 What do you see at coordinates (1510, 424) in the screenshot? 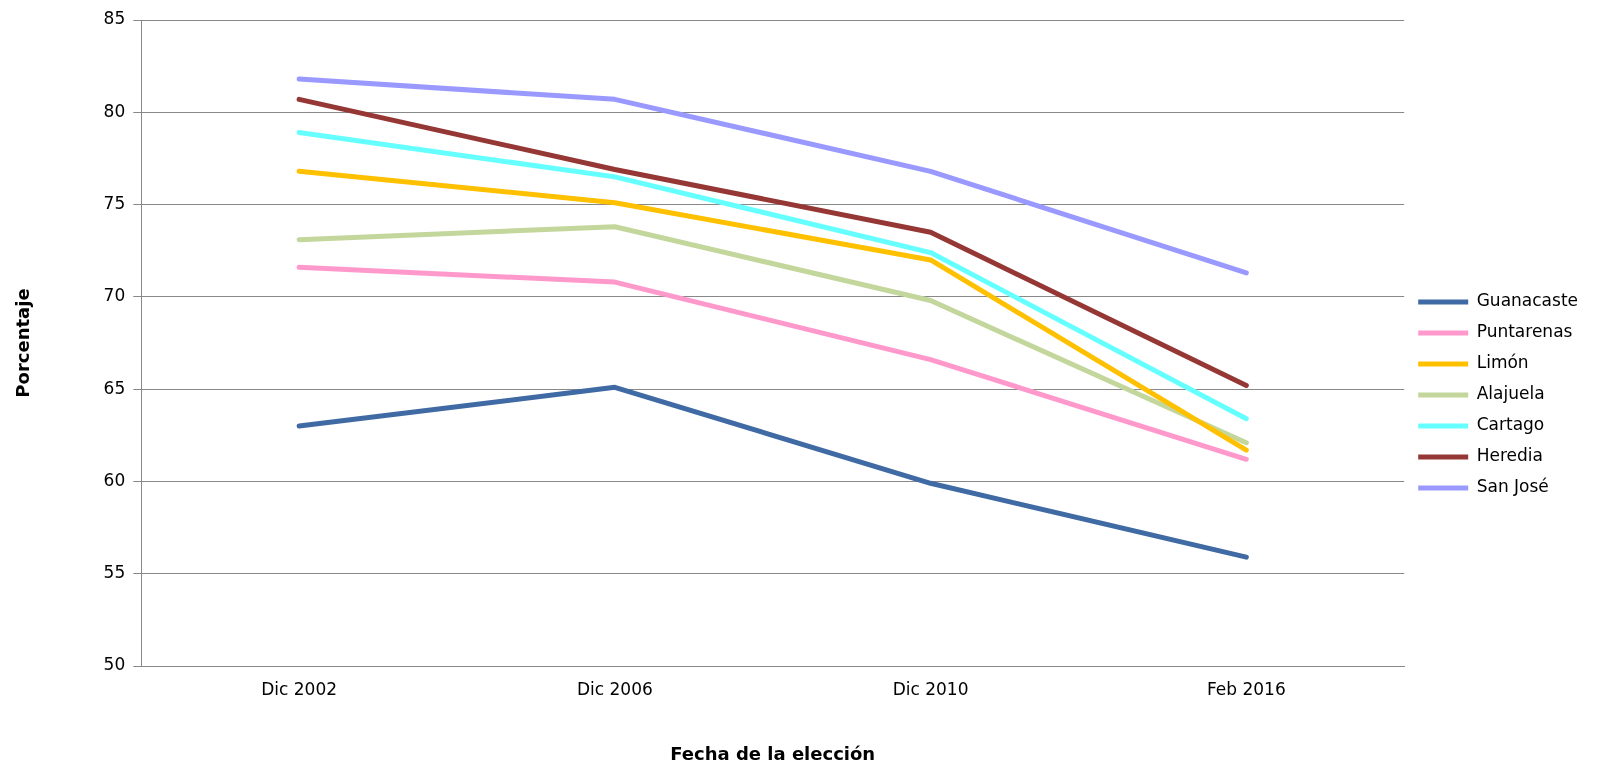
I see `legend-label: Cartago` at bounding box center [1510, 424].